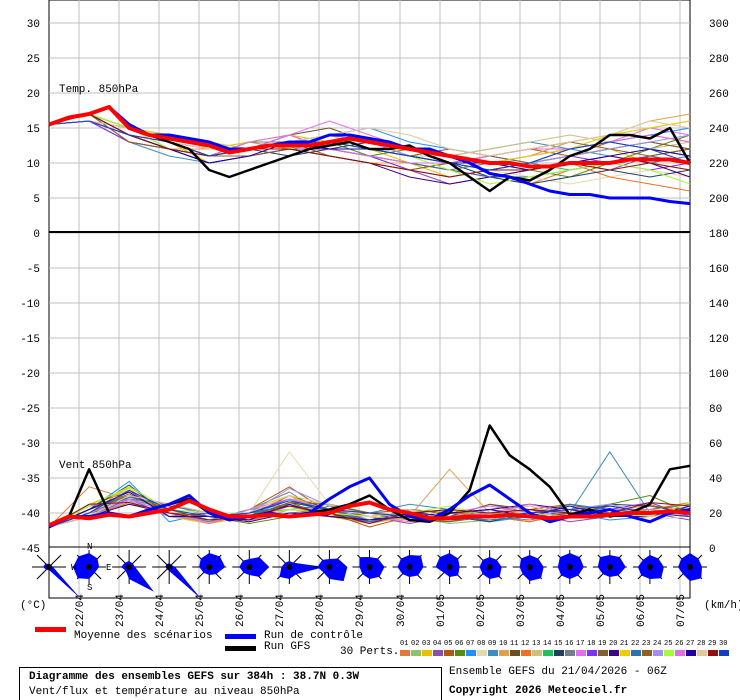  I want to click on pert-number: 18, so click(591, 644).